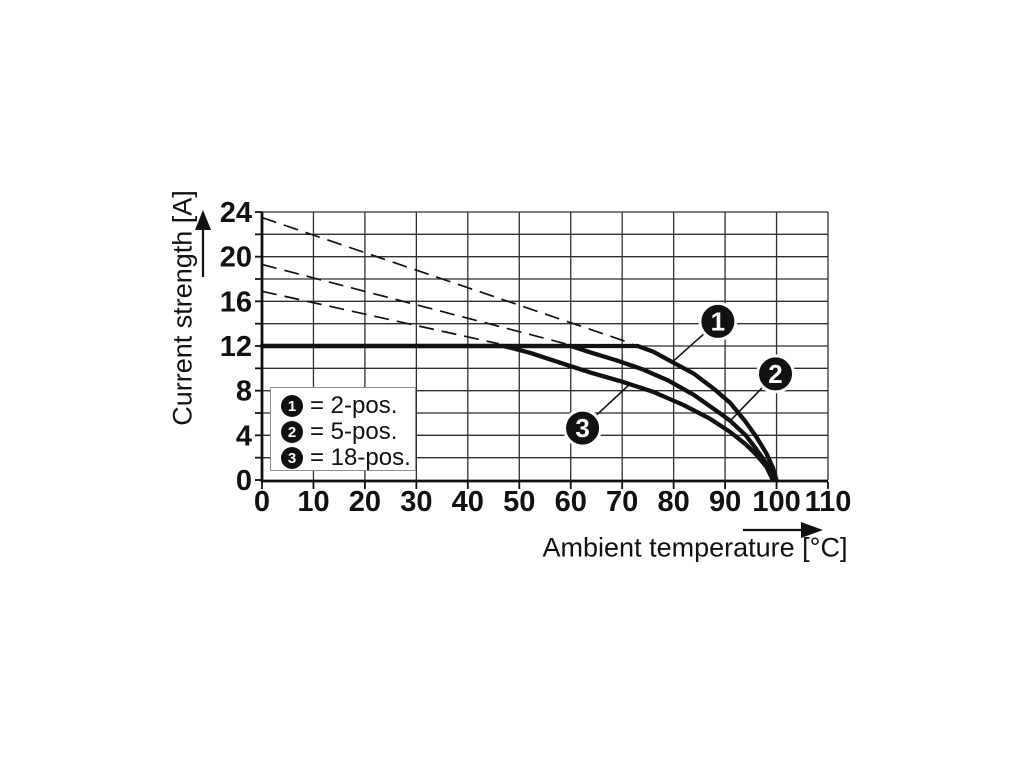 This screenshot has height=765, width=1020. Describe the element at coordinates (571, 502) in the screenshot. I see `x-tick-label: 60` at that location.